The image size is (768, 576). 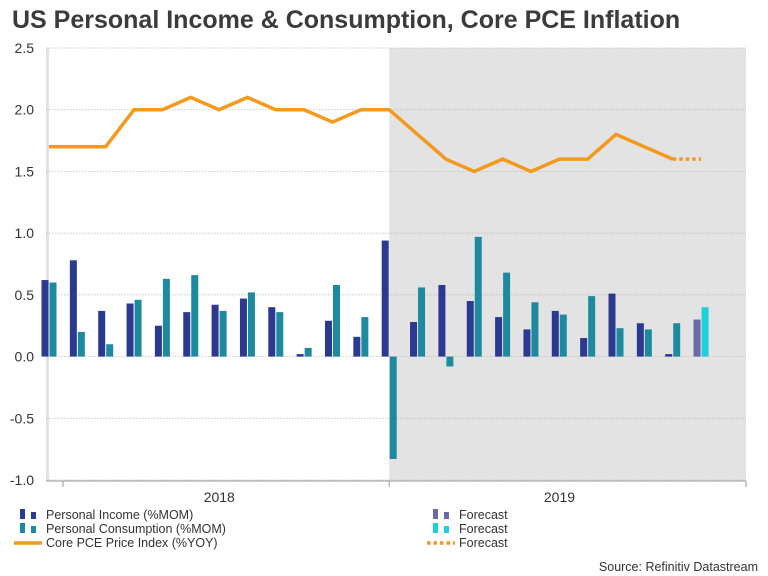 What do you see at coordinates (22, 418) in the screenshot?
I see `y-tick-label: -0.5` at bounding box center [22, 418].